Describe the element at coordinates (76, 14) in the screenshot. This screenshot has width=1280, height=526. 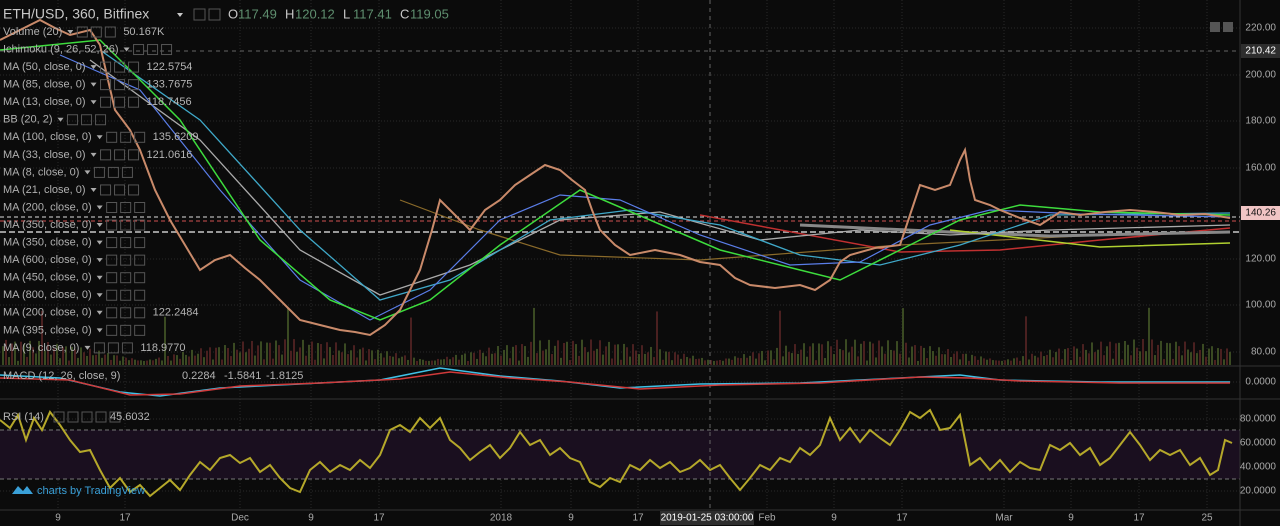
I see `symbol: ETH/USD, 360, Bitfinex` at that location.